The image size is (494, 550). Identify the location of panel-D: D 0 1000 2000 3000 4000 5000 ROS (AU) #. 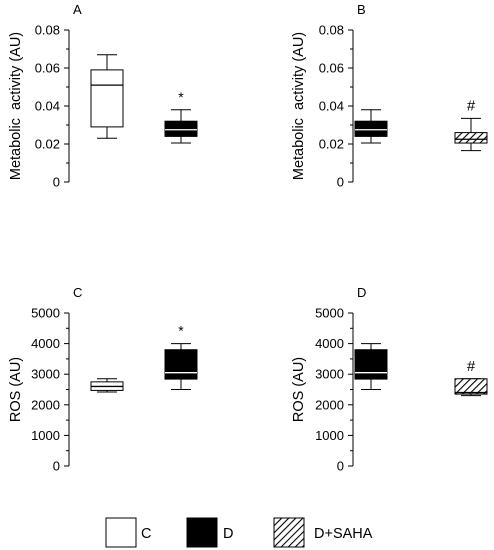
(389, 379).